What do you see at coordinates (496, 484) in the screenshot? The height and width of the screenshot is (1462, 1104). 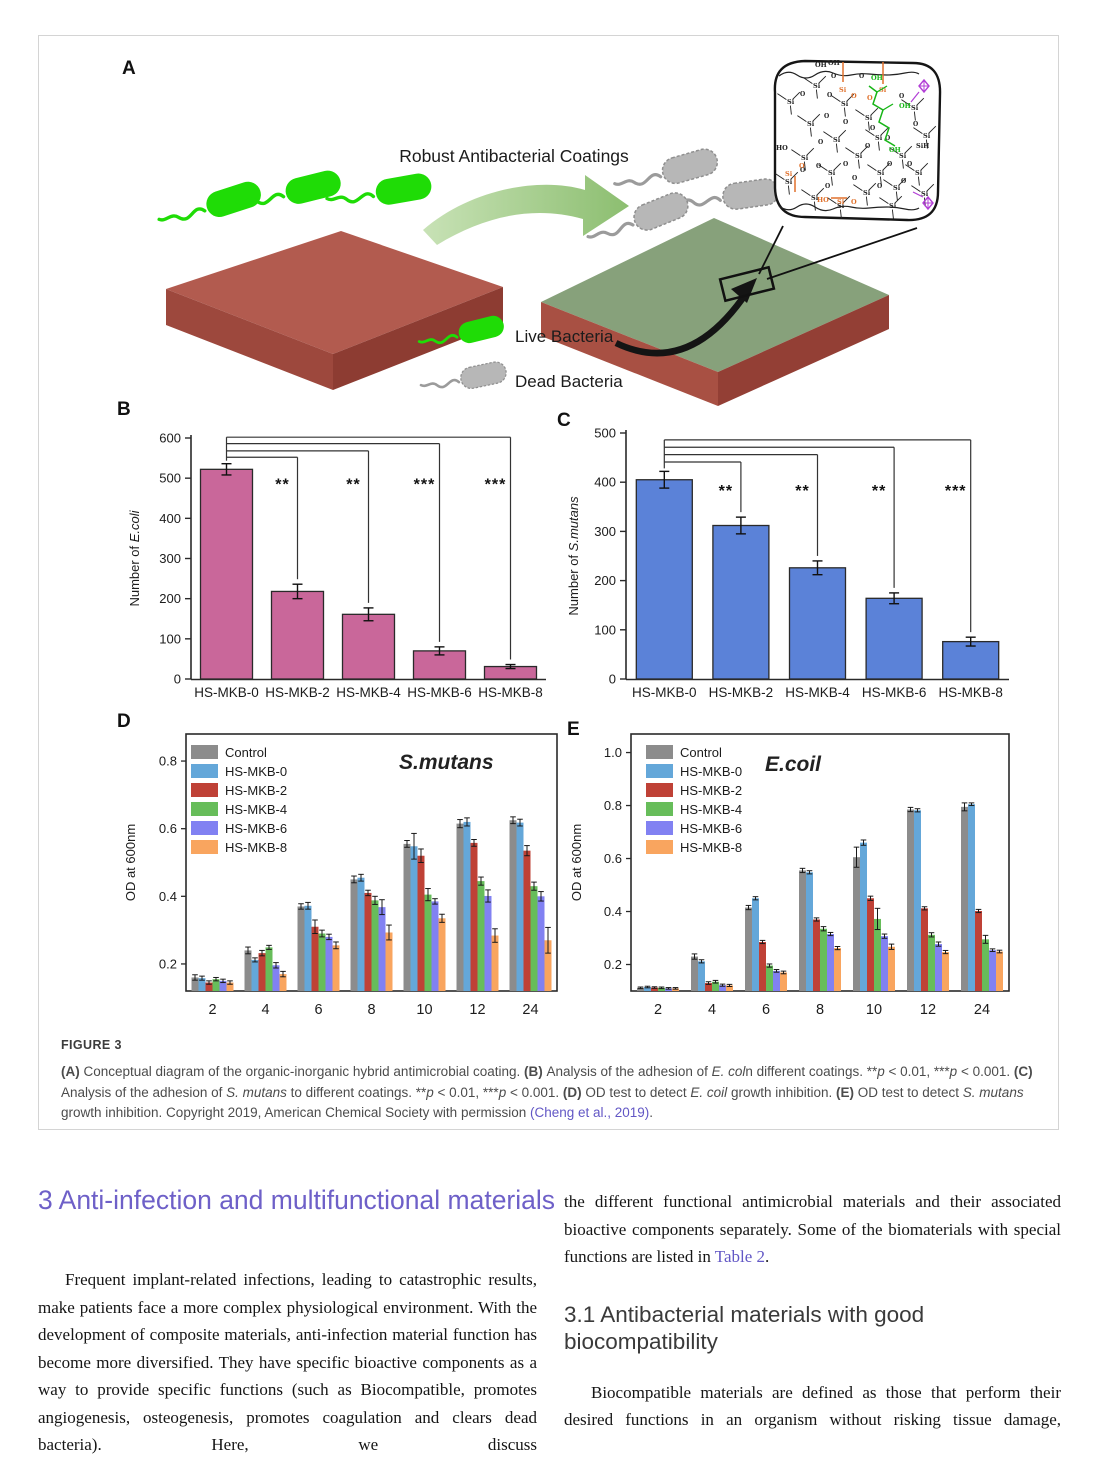 I see `significance-stars: ***` at bounding box center [496, 484].